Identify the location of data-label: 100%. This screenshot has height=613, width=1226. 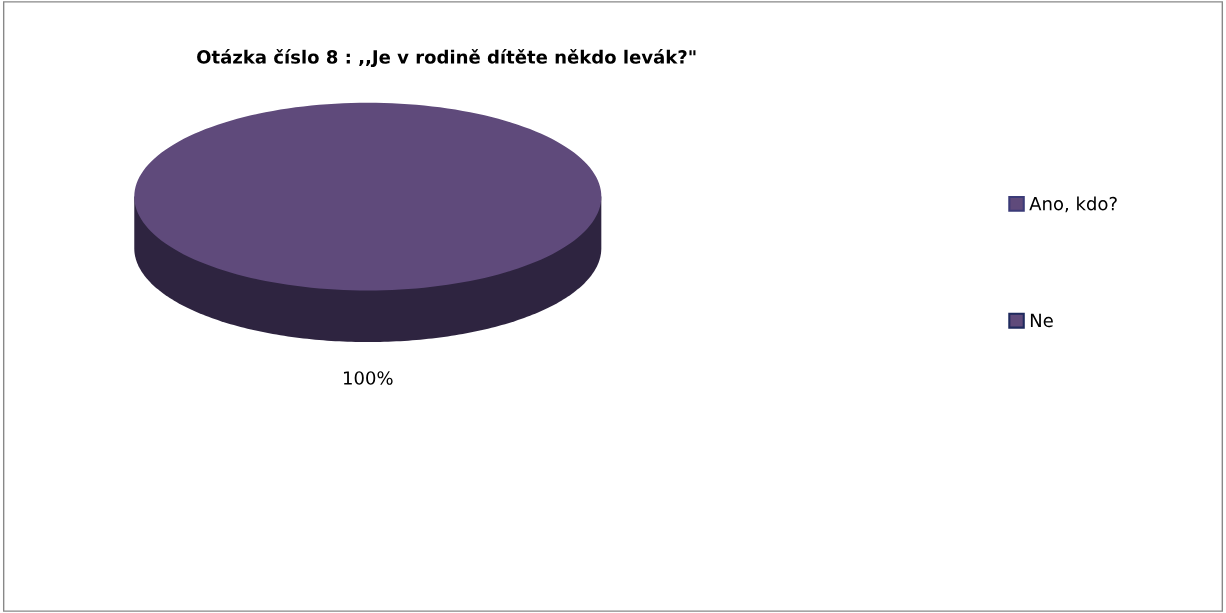
(368, 378).